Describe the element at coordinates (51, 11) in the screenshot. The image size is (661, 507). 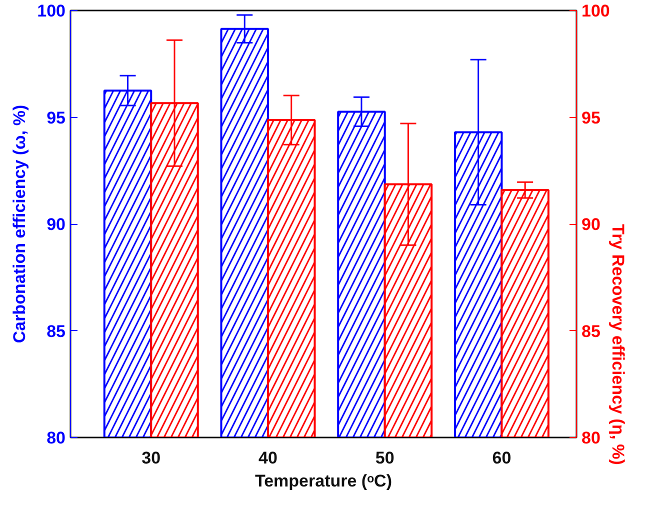
I see `y-tick-label: 100` at that location.